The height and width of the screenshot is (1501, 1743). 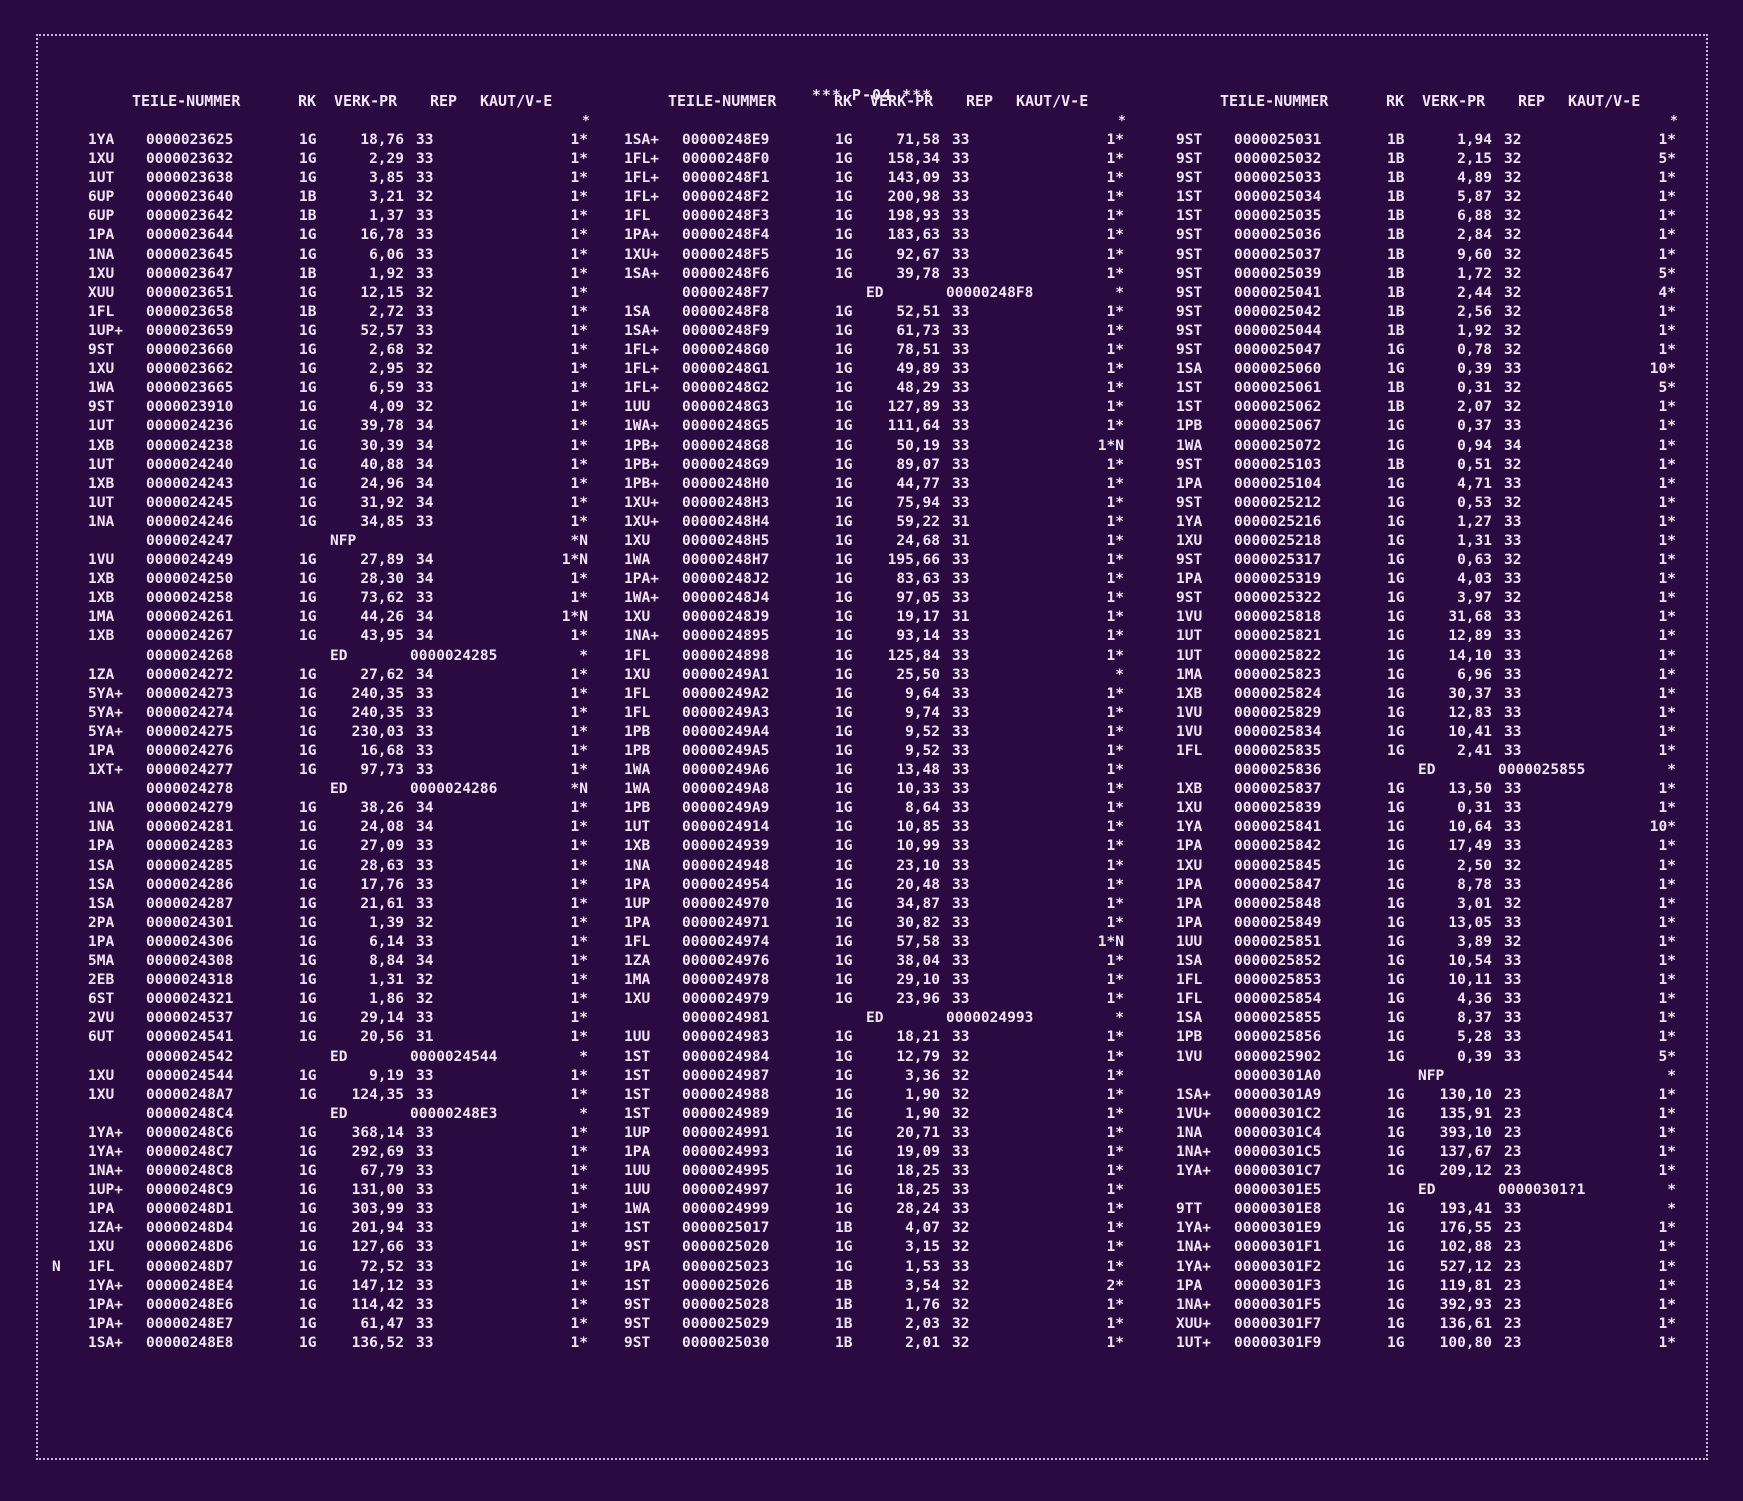 What do you see at coordinates (1474, 751) in the screenshot?
I see `row-verk-pr: 2,41` at bounding box center [1474, 751].